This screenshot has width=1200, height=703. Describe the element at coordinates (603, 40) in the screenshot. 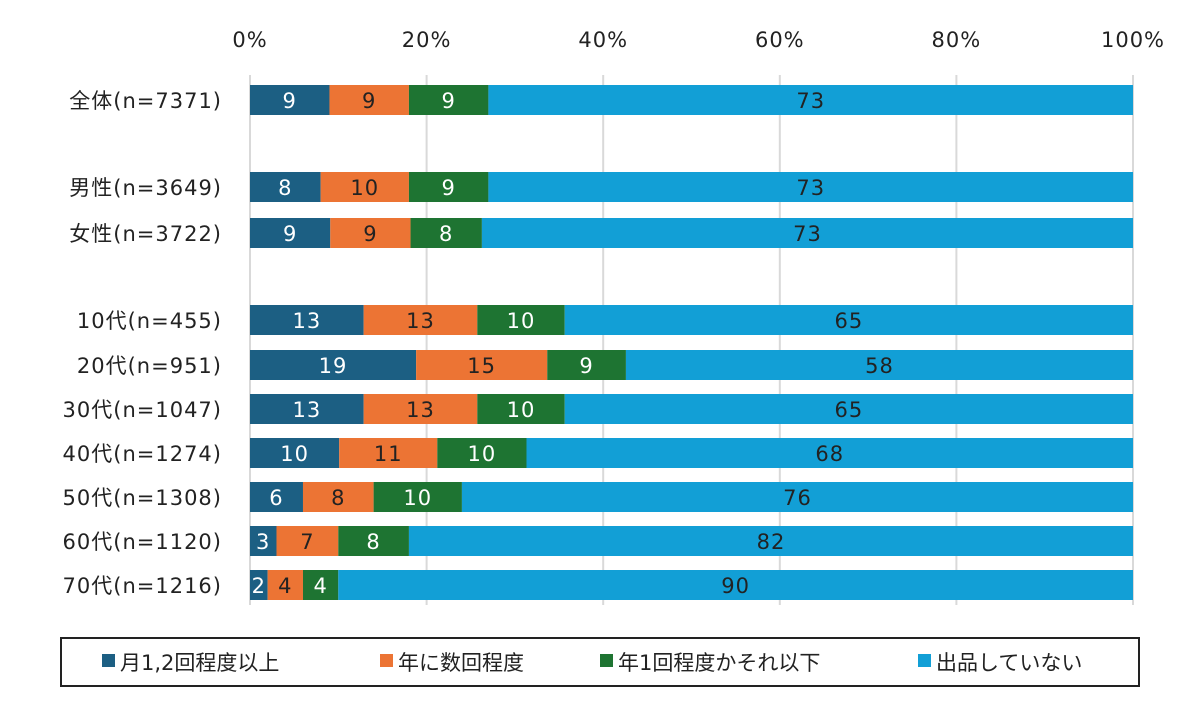

I see `x-tick-label: 40%` at that location.